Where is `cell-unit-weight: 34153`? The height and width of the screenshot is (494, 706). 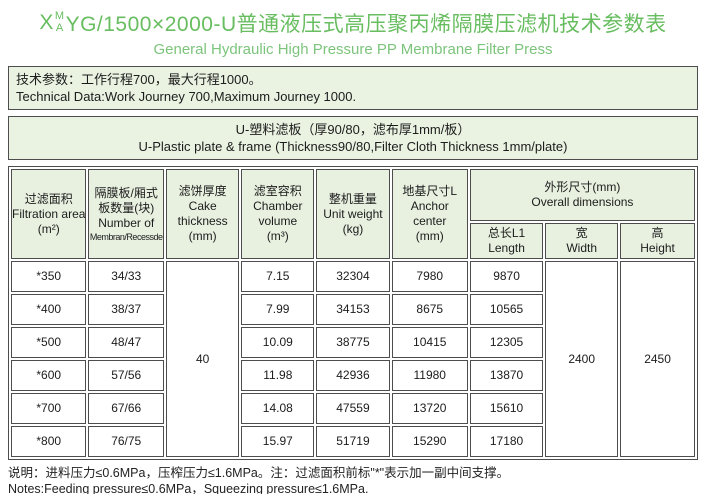
cell-unit-weight: 34153 is located at coordinates (353, 309).